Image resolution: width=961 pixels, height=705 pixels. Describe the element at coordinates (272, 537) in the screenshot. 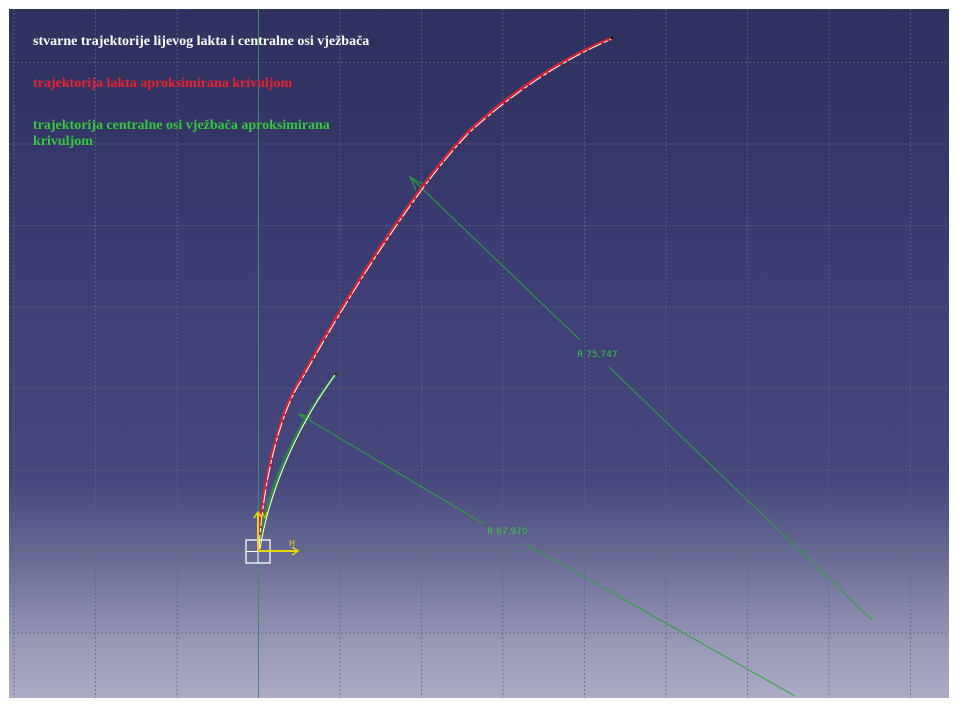

I see `sketch-origin-widget: H V` at that location.